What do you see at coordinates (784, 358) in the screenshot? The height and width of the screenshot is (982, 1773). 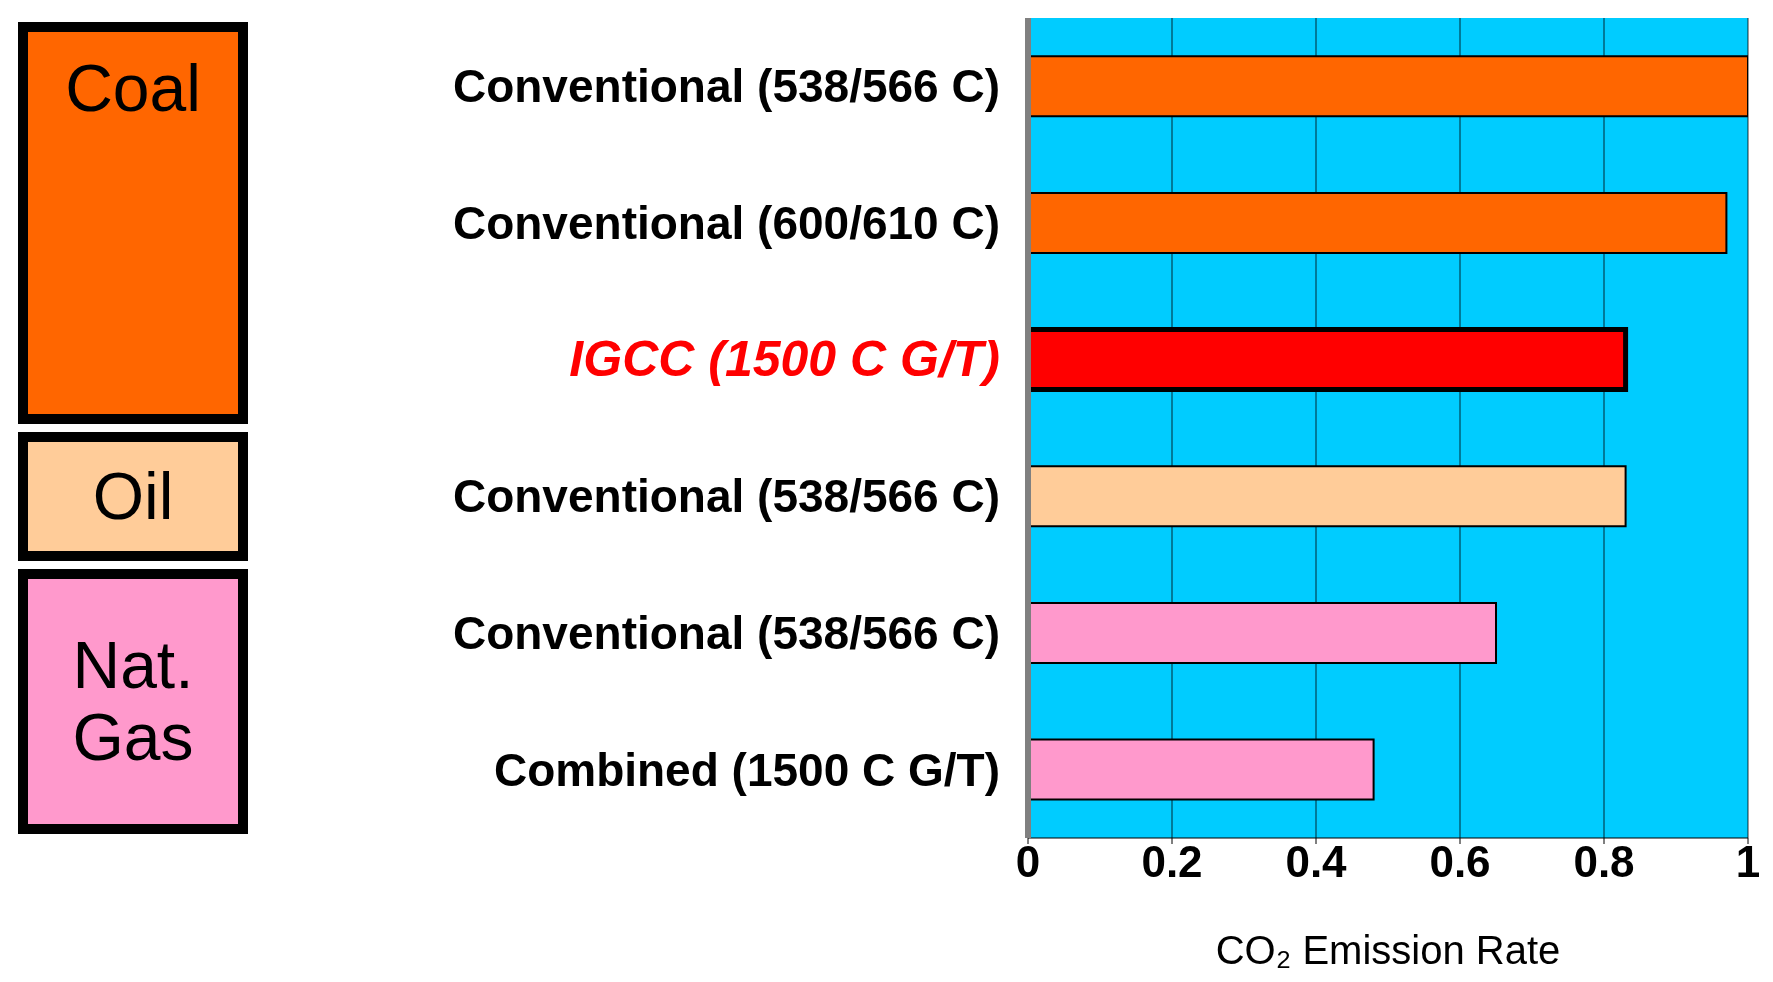 I see `y-tick-label: IGCC (1500 C G/T)` at bounding box center [784, 358].